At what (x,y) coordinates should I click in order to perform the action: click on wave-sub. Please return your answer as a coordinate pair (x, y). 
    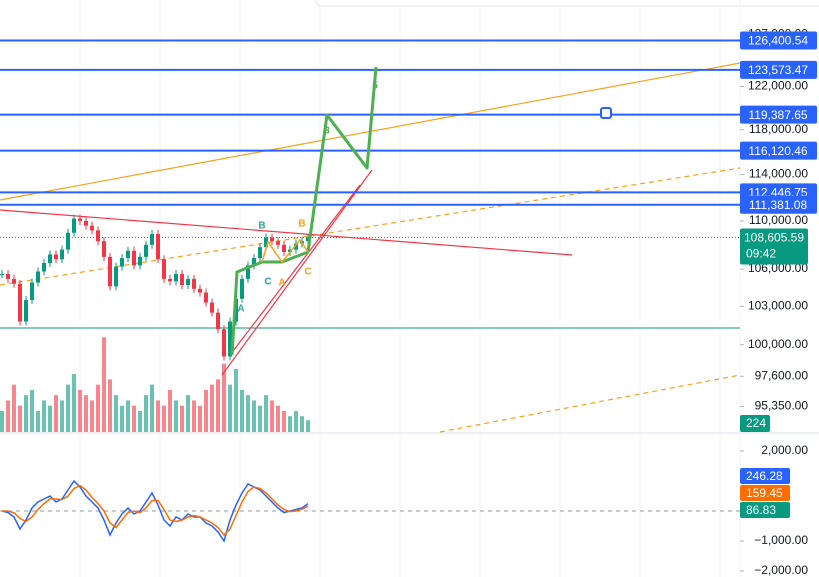
    Looking at the image, I should click on (285, 251).